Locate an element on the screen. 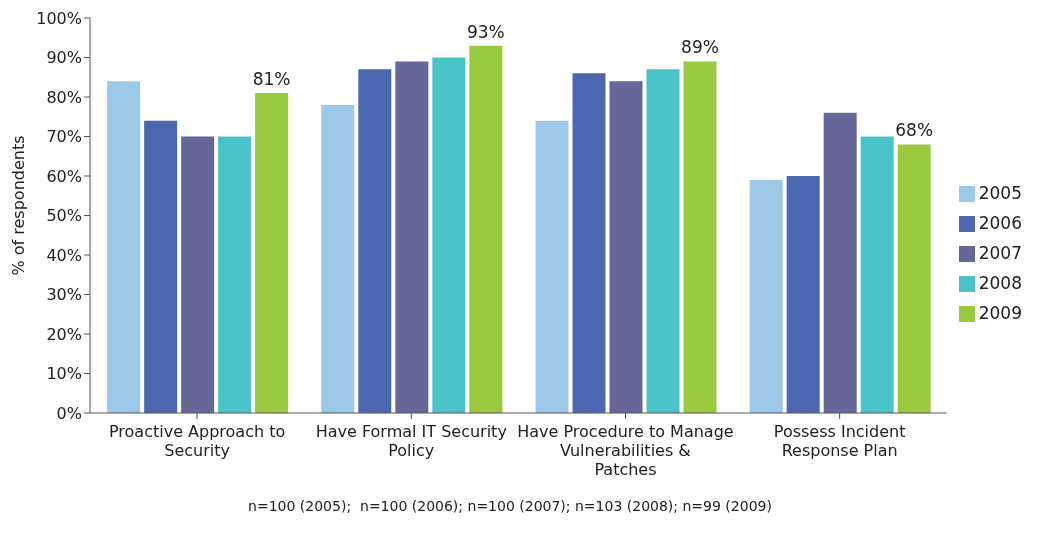 This screenshot has height=535, width=1060. x-tick-label: Possess Incident Response Plan is located at coordinates (839, 441).